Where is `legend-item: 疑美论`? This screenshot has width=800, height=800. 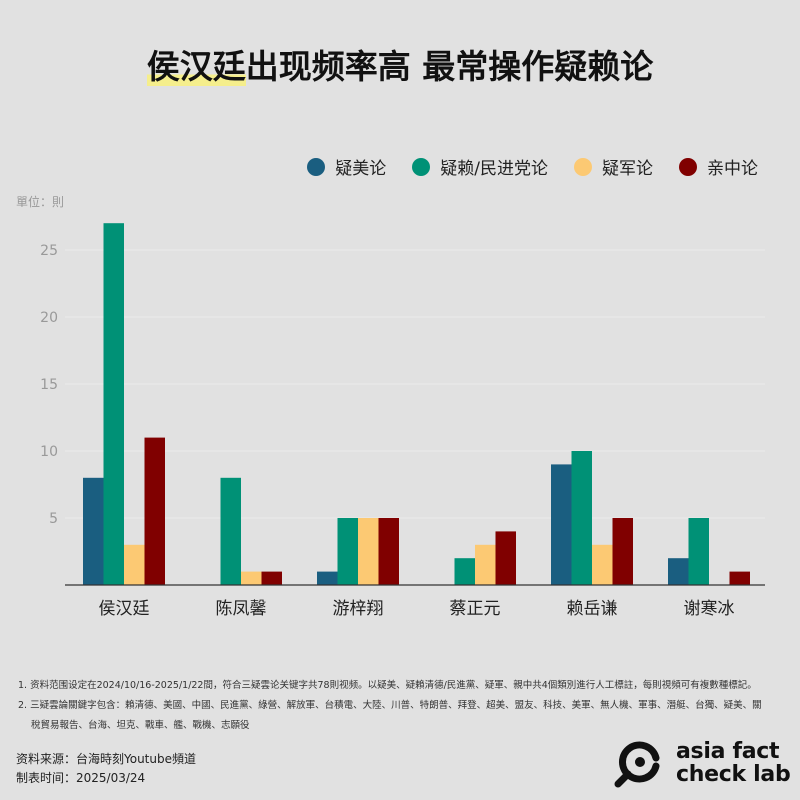 legend-item: 疑美论 is located at coordinates (346, 166).